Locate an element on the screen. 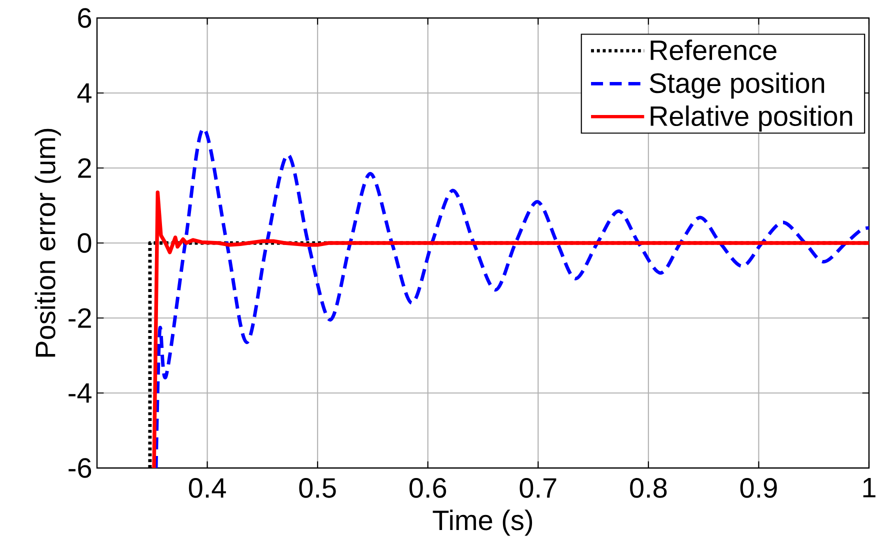 The width and height of the screenshot is (878, 553). y-tick-label: 2 is located at coordinates (84, 168).